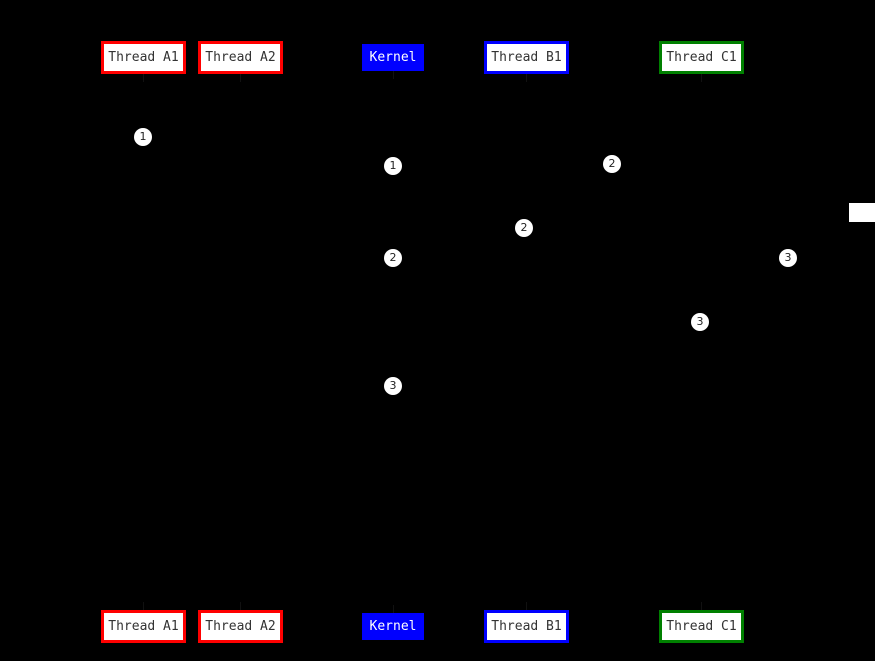  I want to click on participant-thread-c1: Thread C1, so click(701, 57).